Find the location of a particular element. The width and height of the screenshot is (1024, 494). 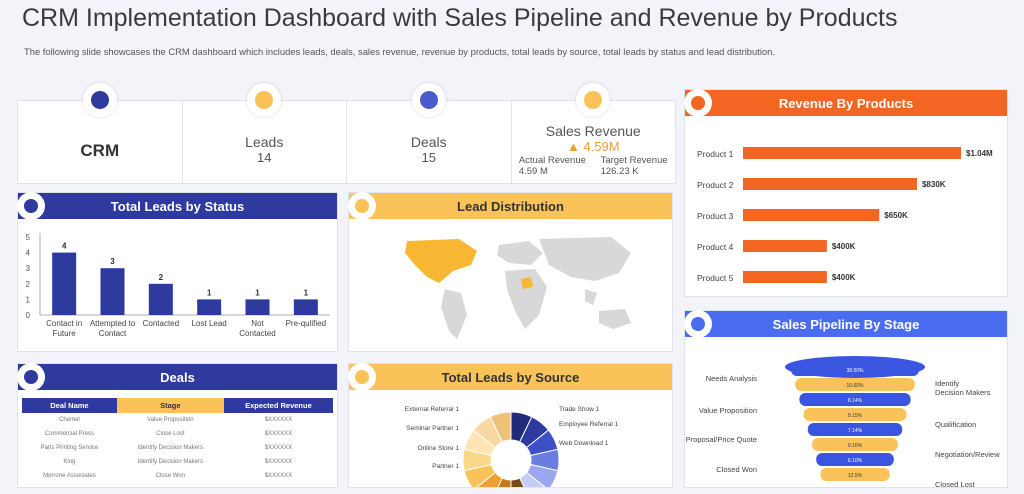

funnel-stage-value: 9.16% is located at coordinates (855, 446).